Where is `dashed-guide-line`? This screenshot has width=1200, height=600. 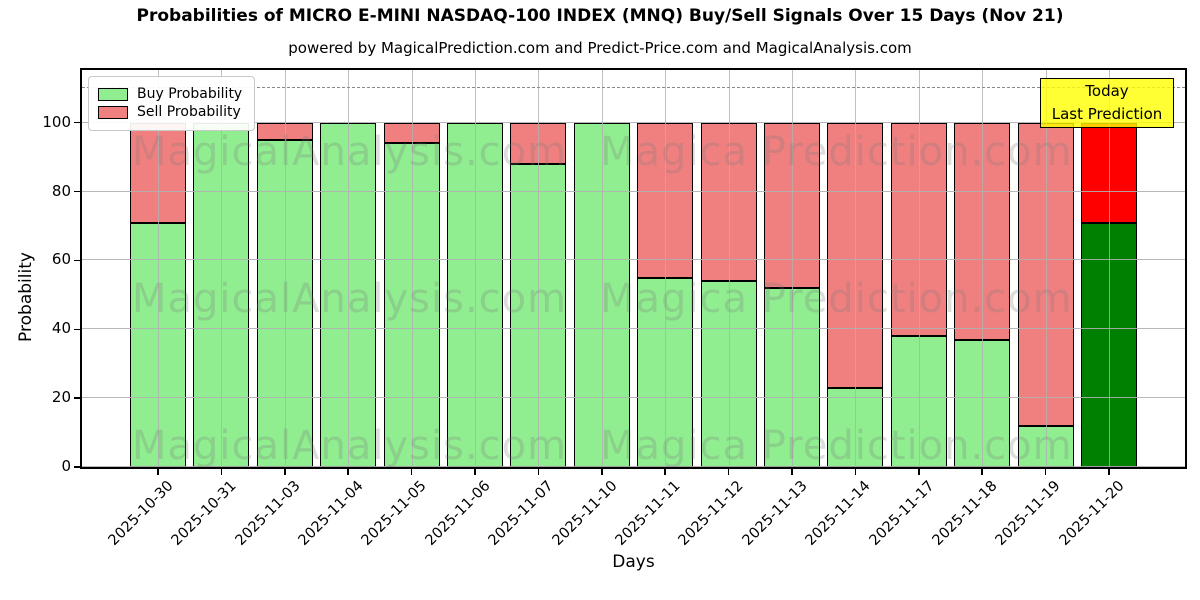 dashed-guide-line is located at coordinates (633, 88).